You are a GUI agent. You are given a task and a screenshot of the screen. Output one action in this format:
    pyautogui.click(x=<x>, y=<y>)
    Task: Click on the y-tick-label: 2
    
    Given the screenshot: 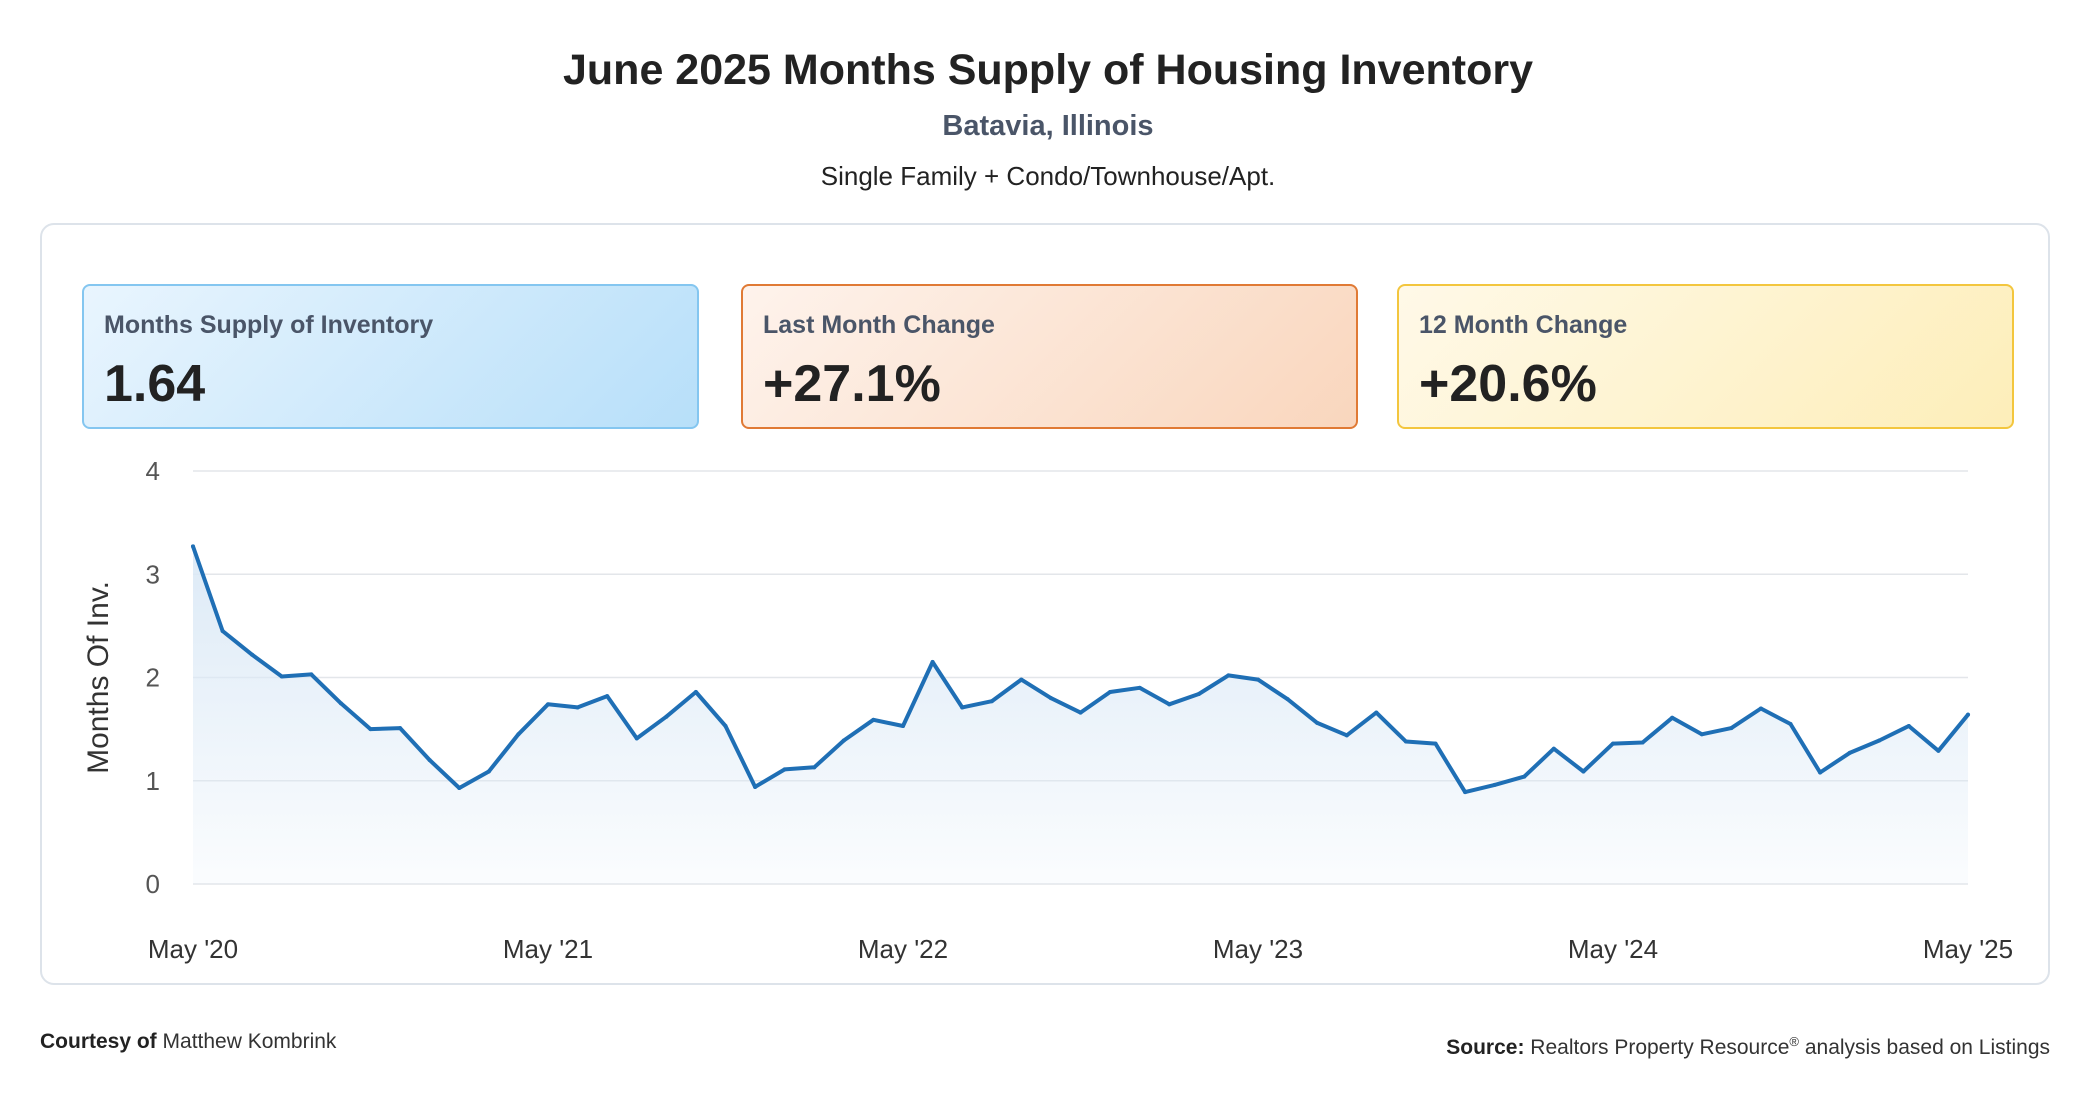 What is the action you would take?
    pyautogui.click(x=153, y=678)
    